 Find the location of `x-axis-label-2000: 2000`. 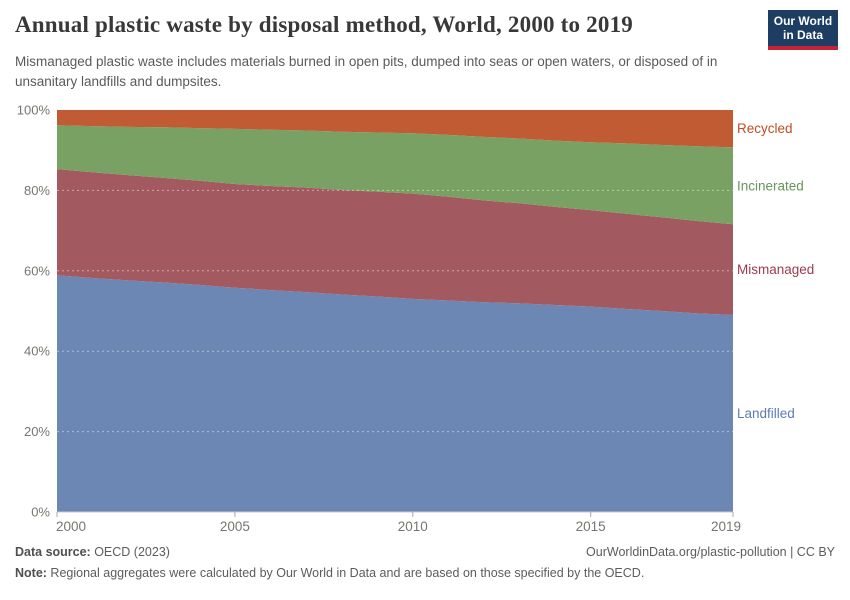

x-axis-label-2000: 2000 is located at coordinates (71, 526).